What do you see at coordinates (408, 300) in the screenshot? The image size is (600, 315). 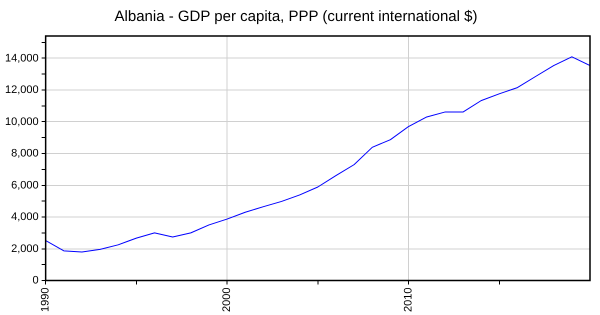 I see `x-tick-label: 2010` at bounding box center [408, 300].